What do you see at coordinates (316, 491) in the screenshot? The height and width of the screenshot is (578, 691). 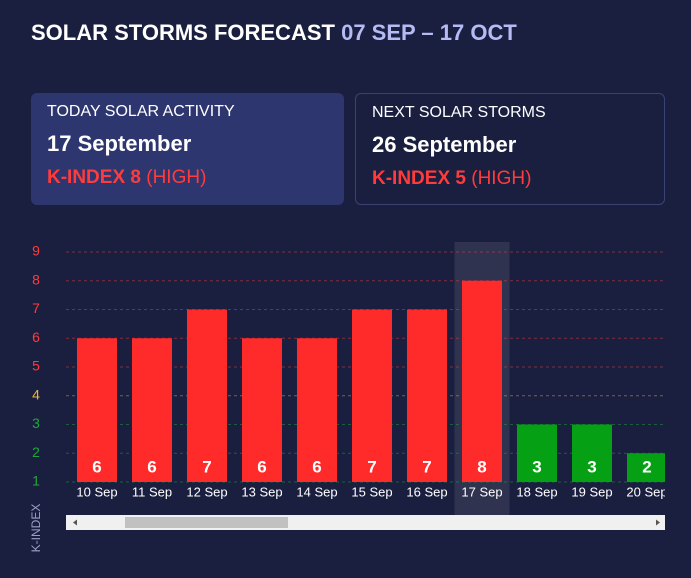 I see `x-tick-label: 14 Sep` at bounding box center [316, 491].